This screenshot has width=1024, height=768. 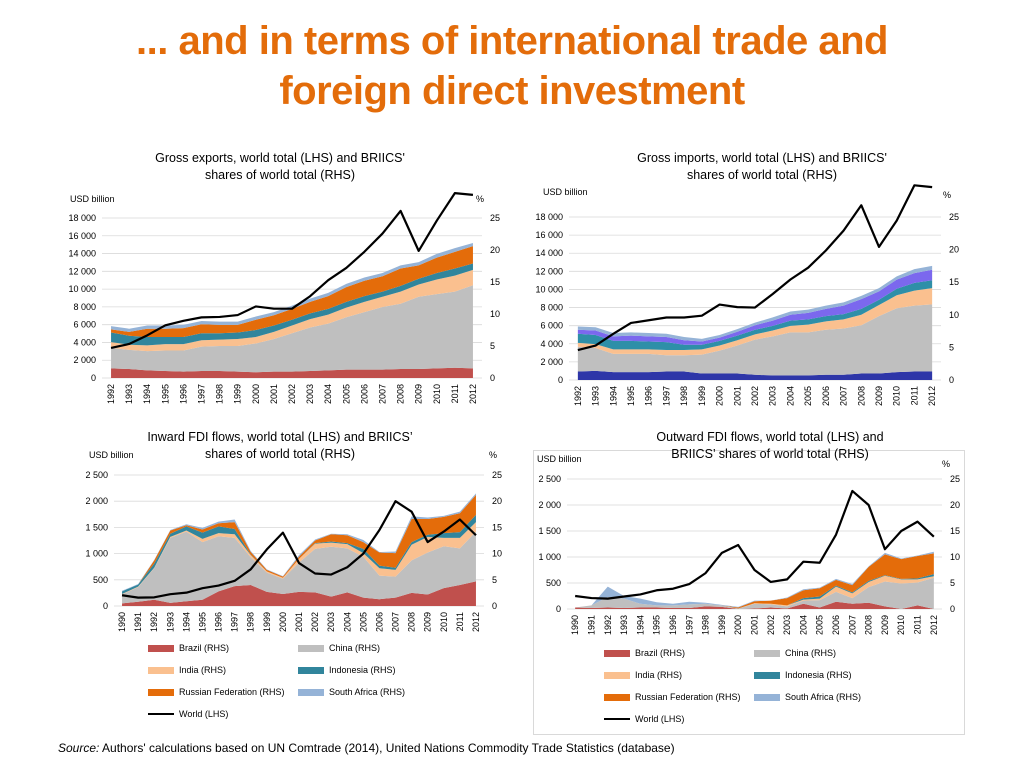 What do you see at coordinates (82, 254) in the screenshot?
I see `left-tick-label: 14 000` at bounding box center [82, 254].